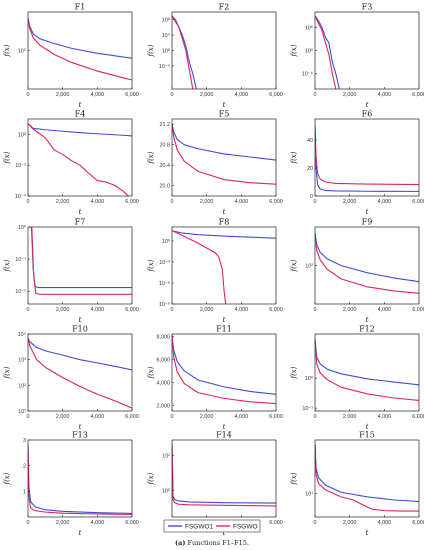  I want to click on y-tick-label: 10⁴, so click(22, 335).